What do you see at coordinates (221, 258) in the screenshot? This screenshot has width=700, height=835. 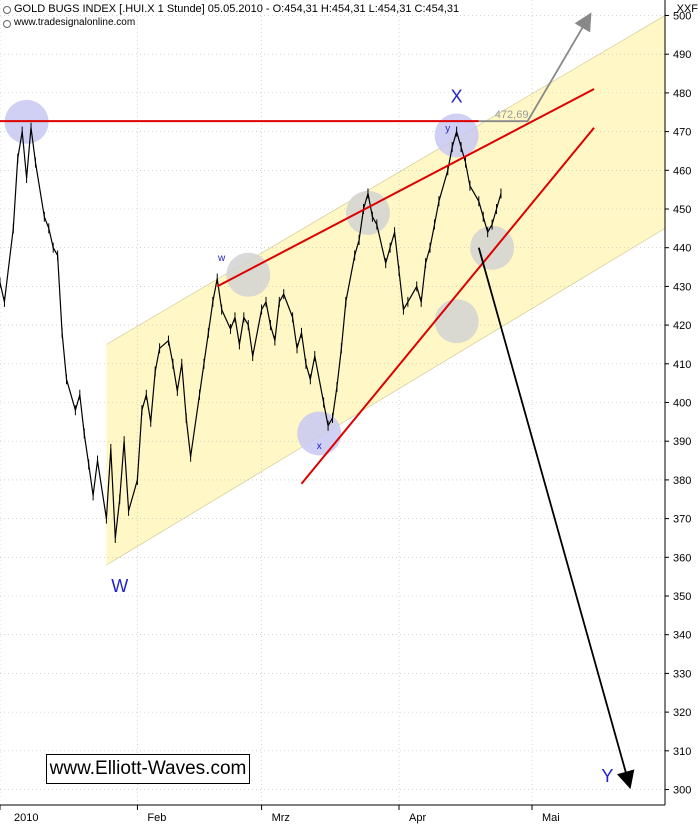 I see `wave-label: w` at bounding box center [221, 258].